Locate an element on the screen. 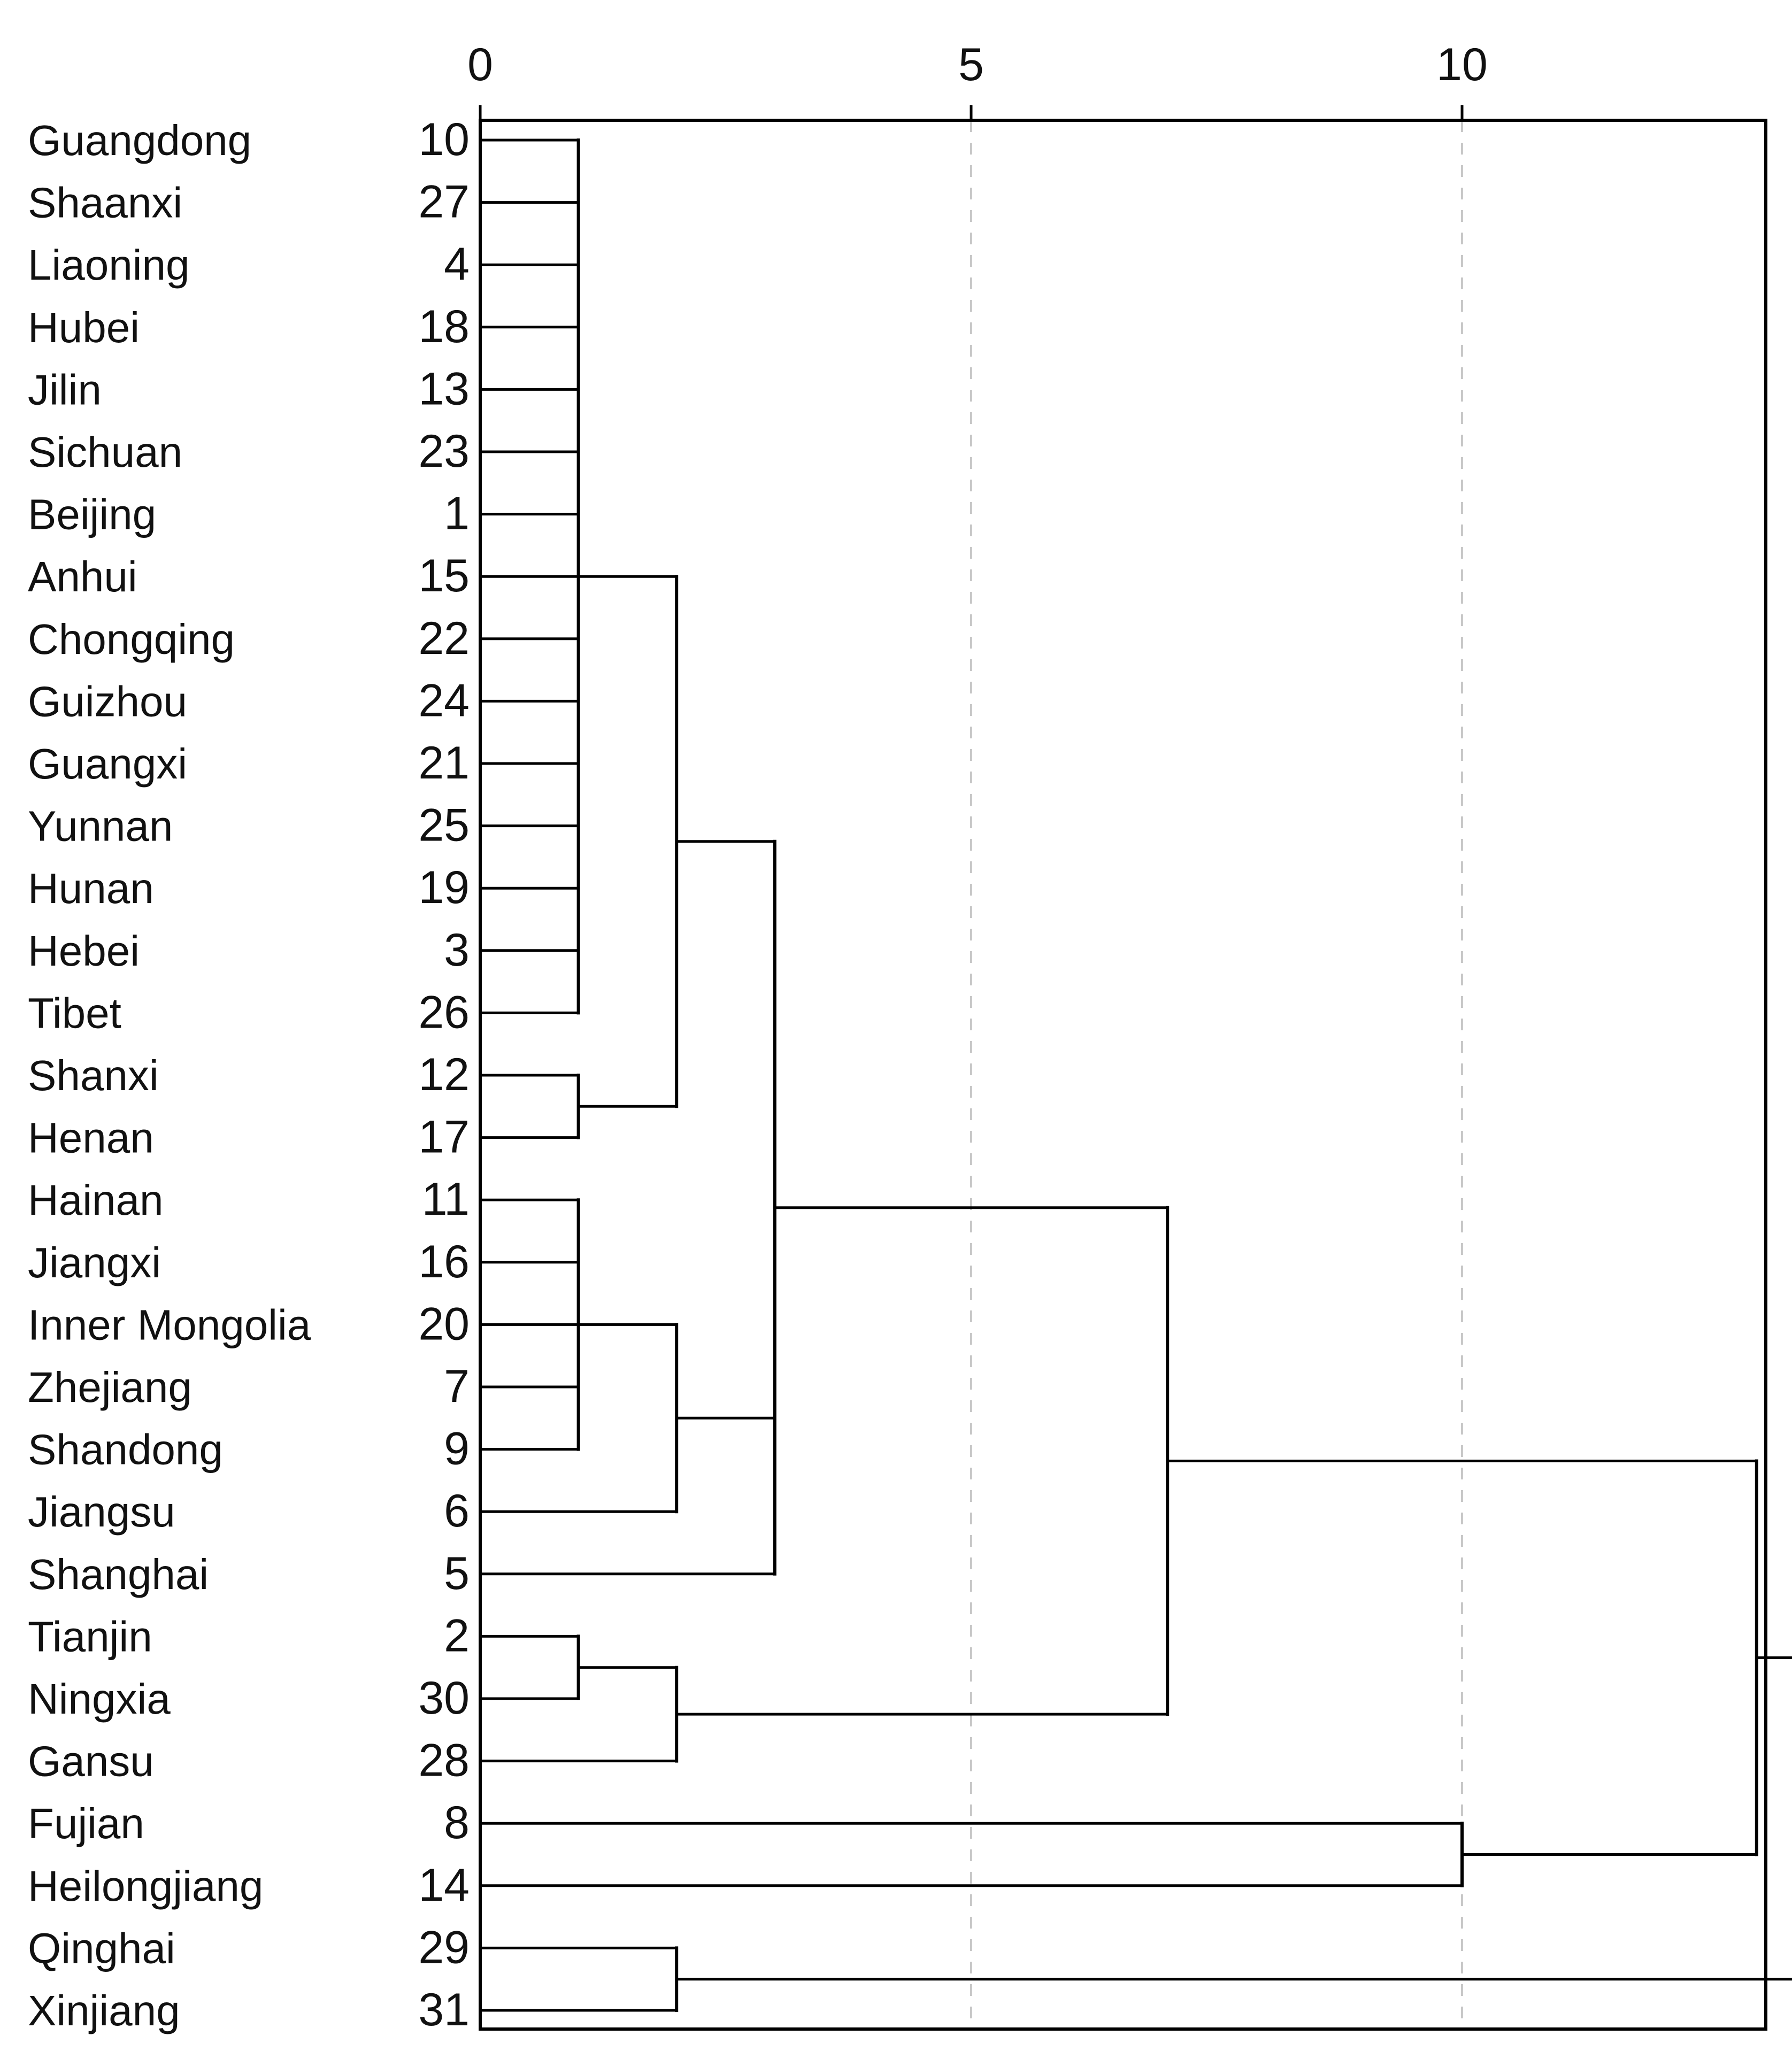 Image resolution: width=1792 pixels, height=2059 pixels. leaf-id-label: 4 is located at coordinates (457, 264).